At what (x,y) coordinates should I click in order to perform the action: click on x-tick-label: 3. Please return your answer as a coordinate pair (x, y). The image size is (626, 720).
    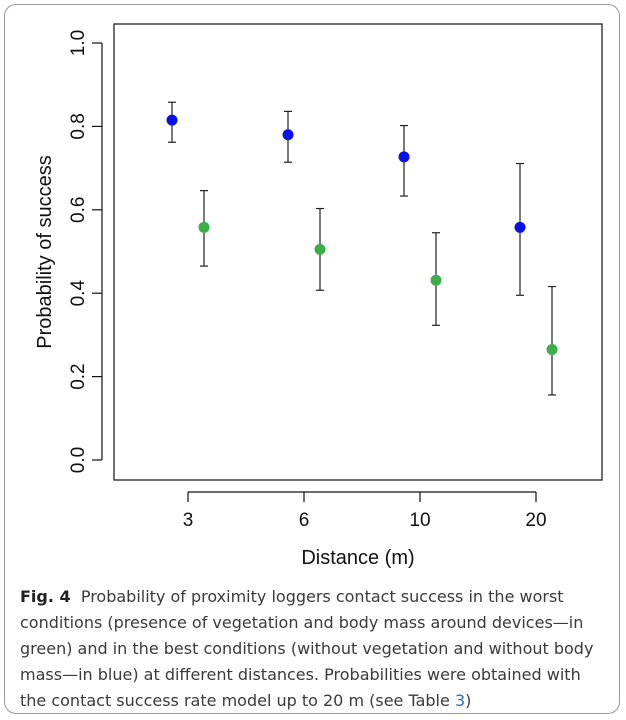
    Looking at the image, I should click on (188, 520).